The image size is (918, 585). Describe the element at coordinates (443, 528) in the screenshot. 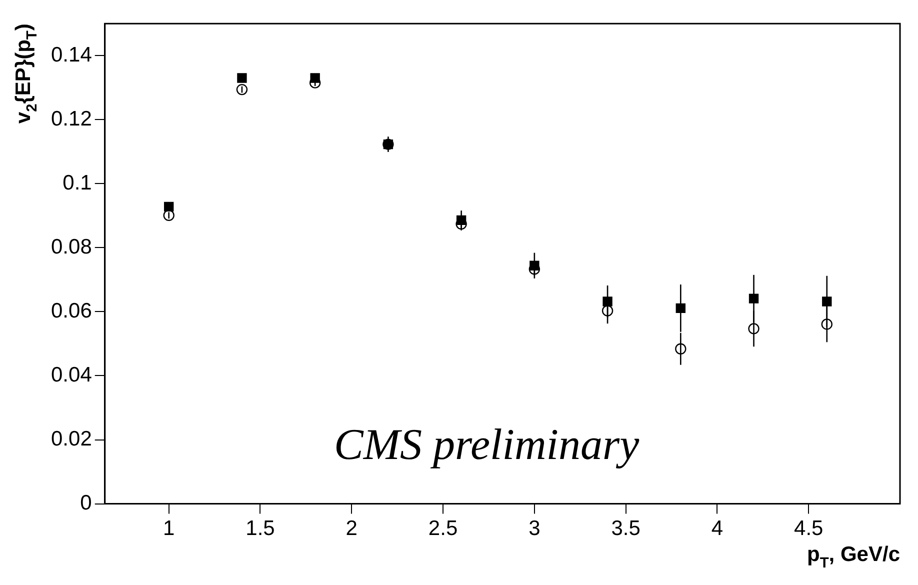

I see `x-tick-label: 2.5` at that location.